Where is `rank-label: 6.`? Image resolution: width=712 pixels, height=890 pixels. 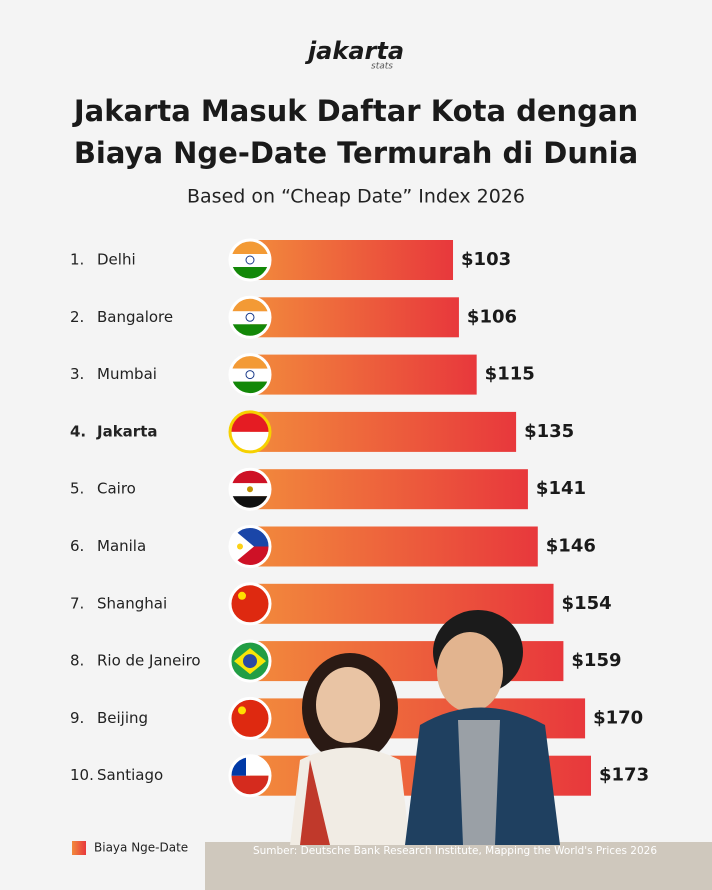 rank-label: 6. is located at coordinates (77, 546).